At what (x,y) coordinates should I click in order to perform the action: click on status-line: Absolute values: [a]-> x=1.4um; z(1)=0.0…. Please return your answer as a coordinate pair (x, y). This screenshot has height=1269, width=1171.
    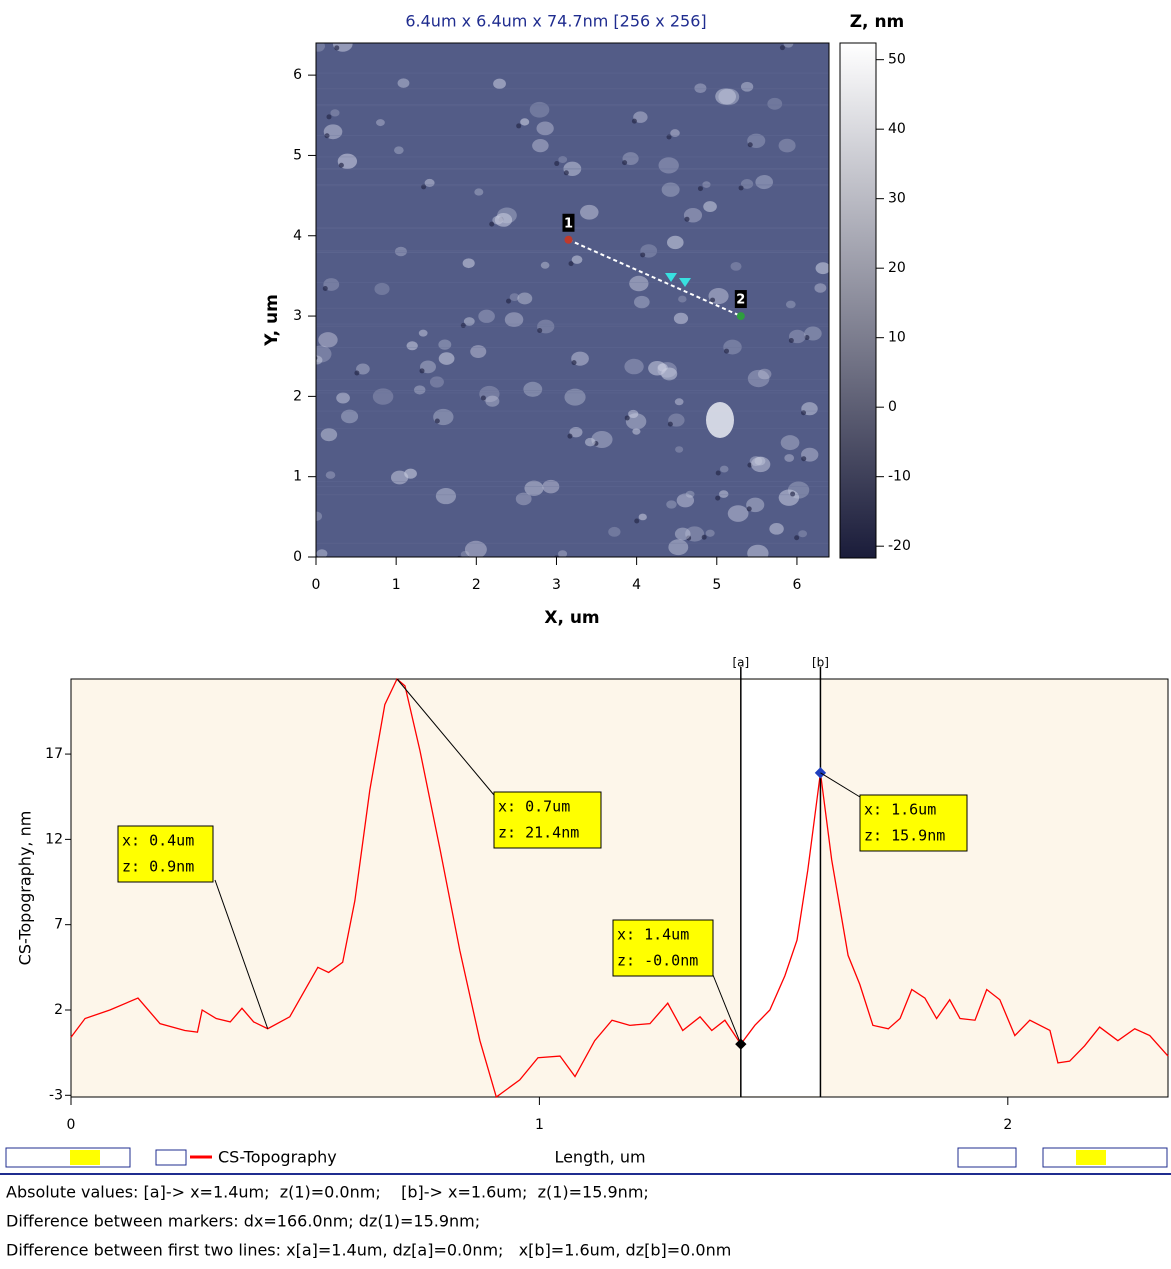
    Looking at the image, I should click on (327, 1192).